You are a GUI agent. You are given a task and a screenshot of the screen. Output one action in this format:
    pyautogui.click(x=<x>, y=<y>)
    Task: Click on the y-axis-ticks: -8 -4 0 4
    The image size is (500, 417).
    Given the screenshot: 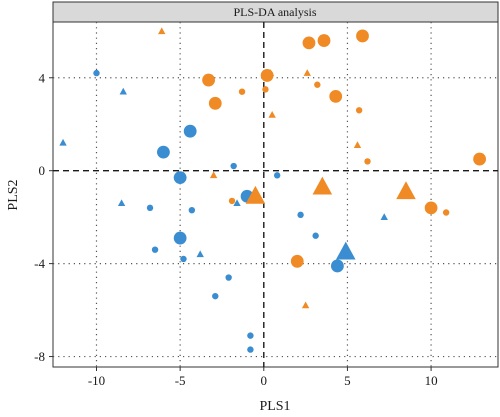 What is the action you would take?
    pyautogui.click(x=43, y=217)
    